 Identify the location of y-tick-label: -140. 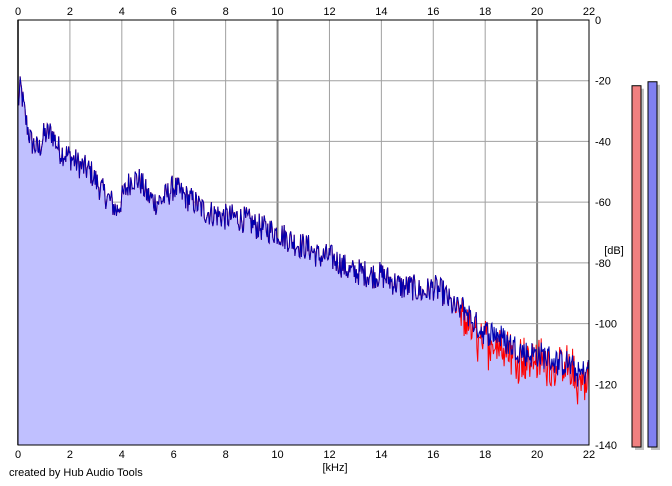
(606, 446).